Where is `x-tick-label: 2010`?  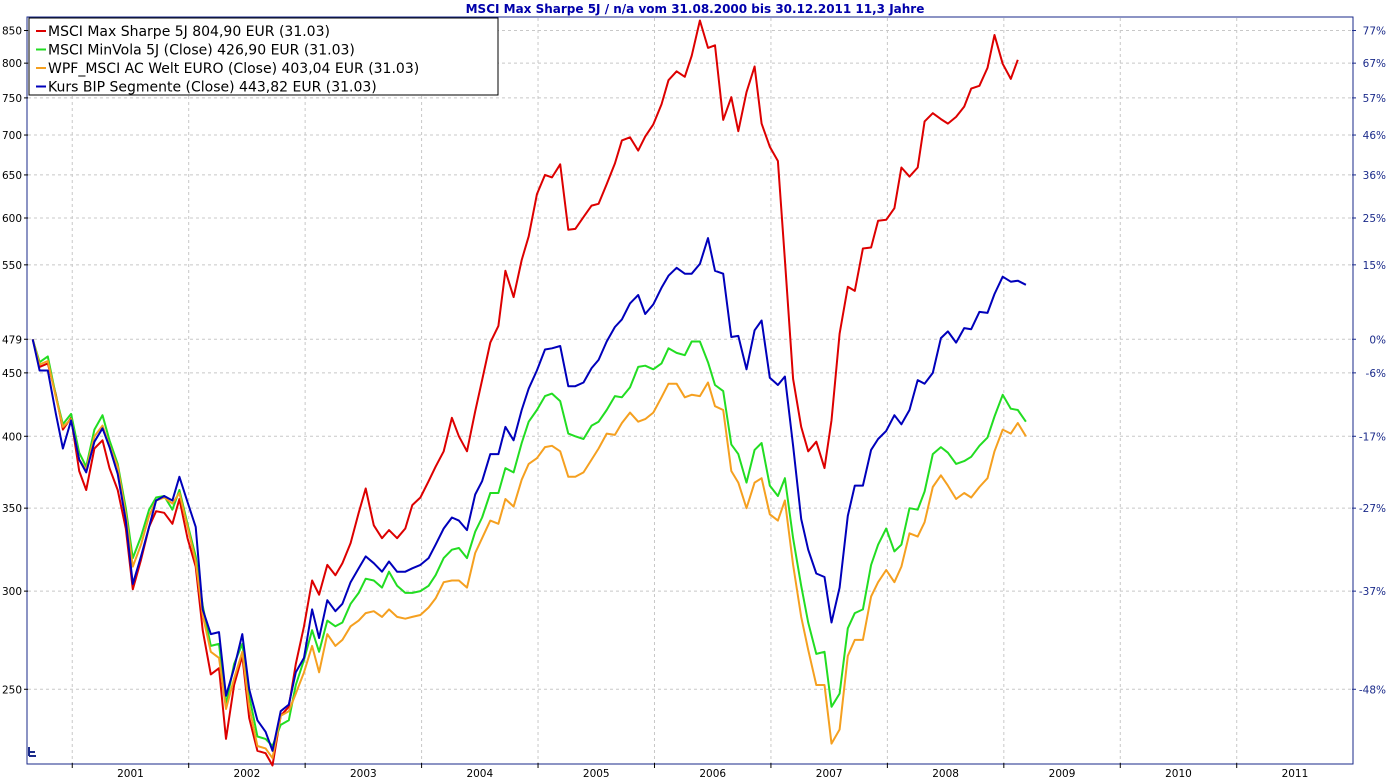
x-tick-label: 2010 is located at coordinates (1178, 774).